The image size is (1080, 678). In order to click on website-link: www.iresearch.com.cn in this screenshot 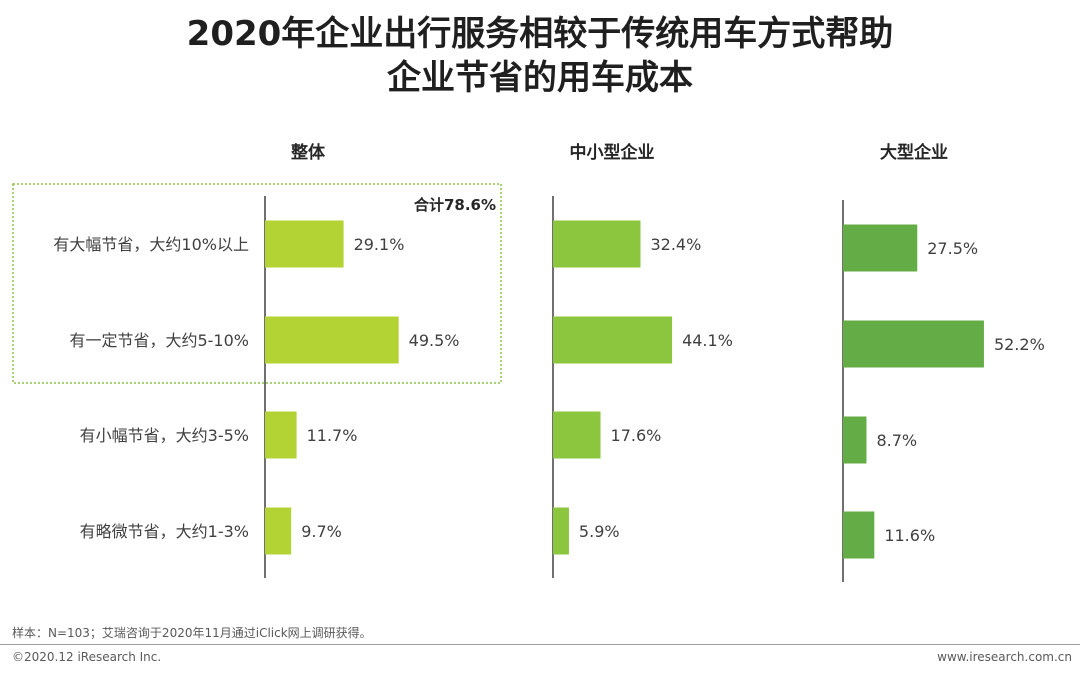, I will do `click(1004, 657)`.